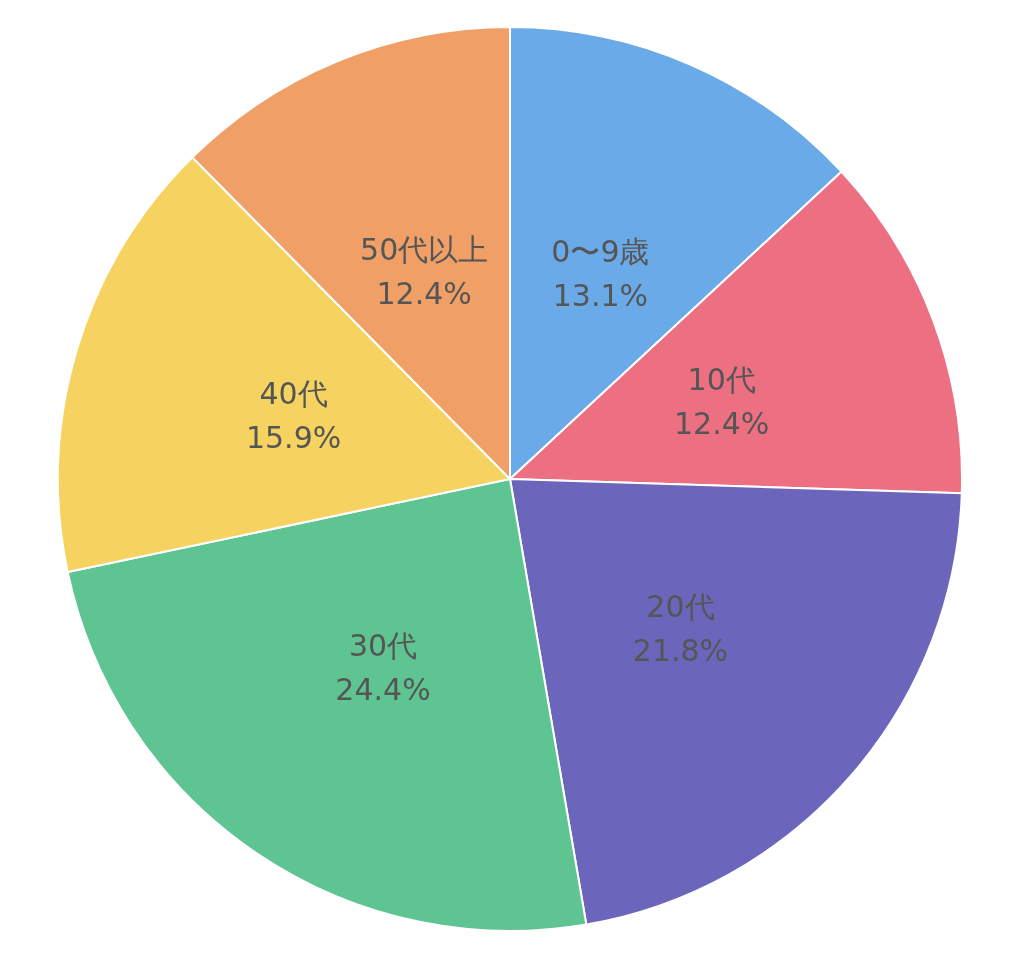  Describe the element at coordinates (680, 651) in the screenshot. I see `data-label: 21.8%` at that location.